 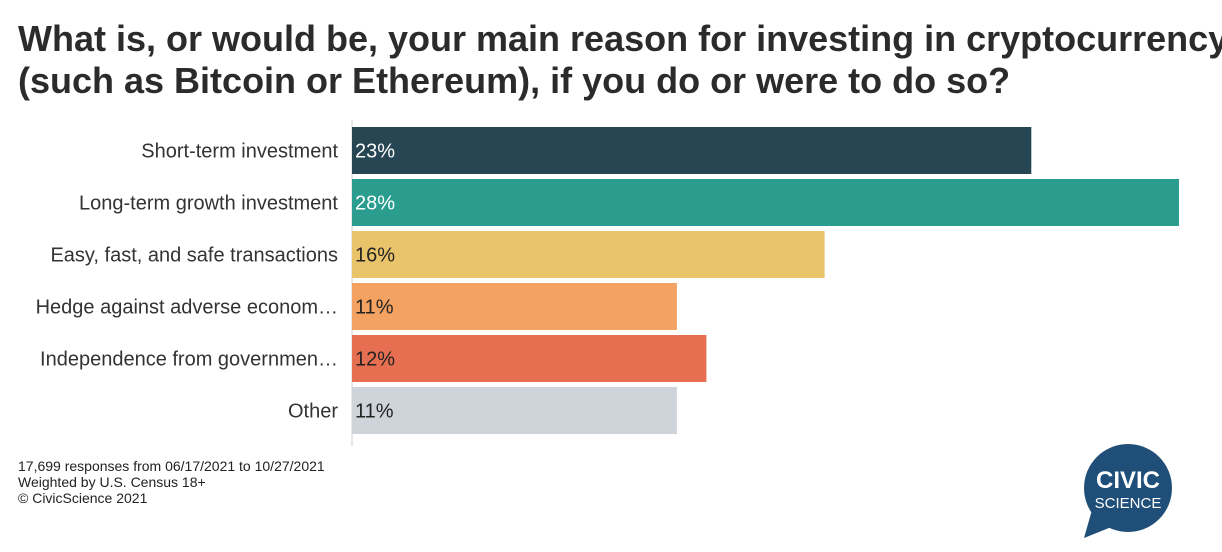 I want to click on logo-text-science: SCIENCE, so click(x=1128, y=503).